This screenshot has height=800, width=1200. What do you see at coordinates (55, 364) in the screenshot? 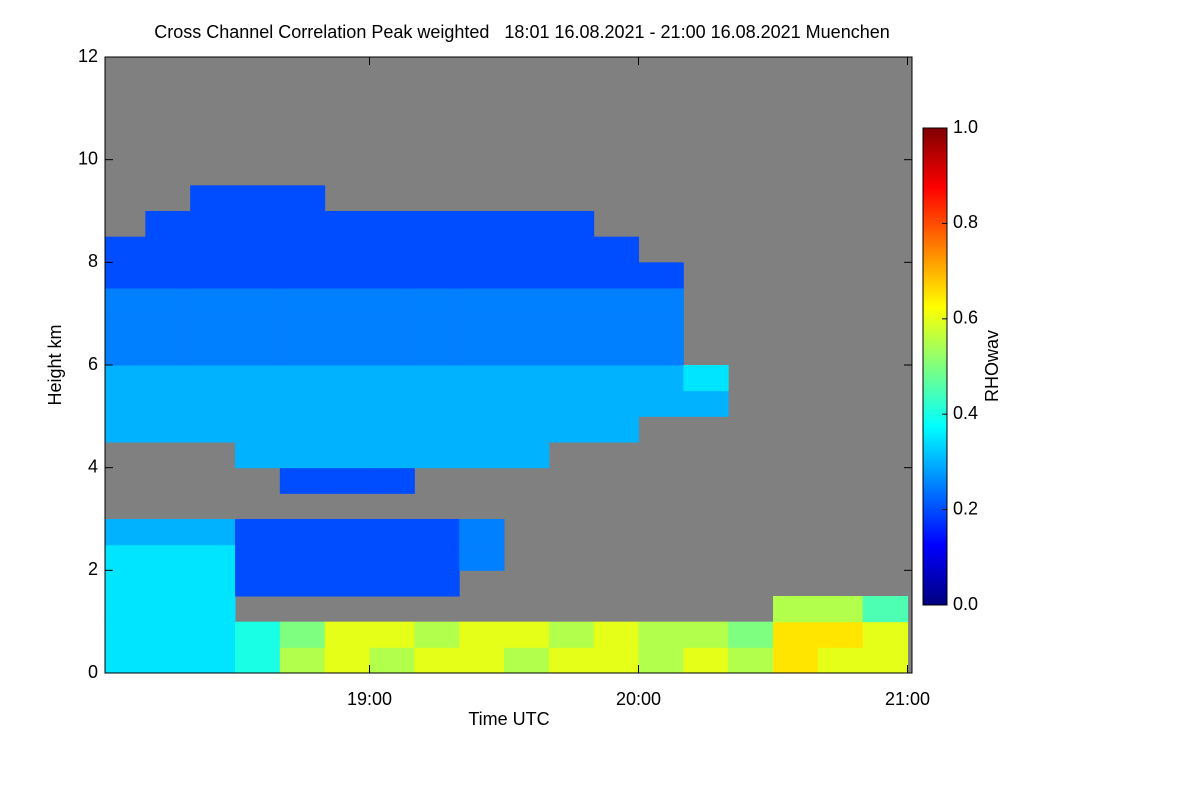
I see `y-axis-label: Height km` at bounding box center [55, 364].